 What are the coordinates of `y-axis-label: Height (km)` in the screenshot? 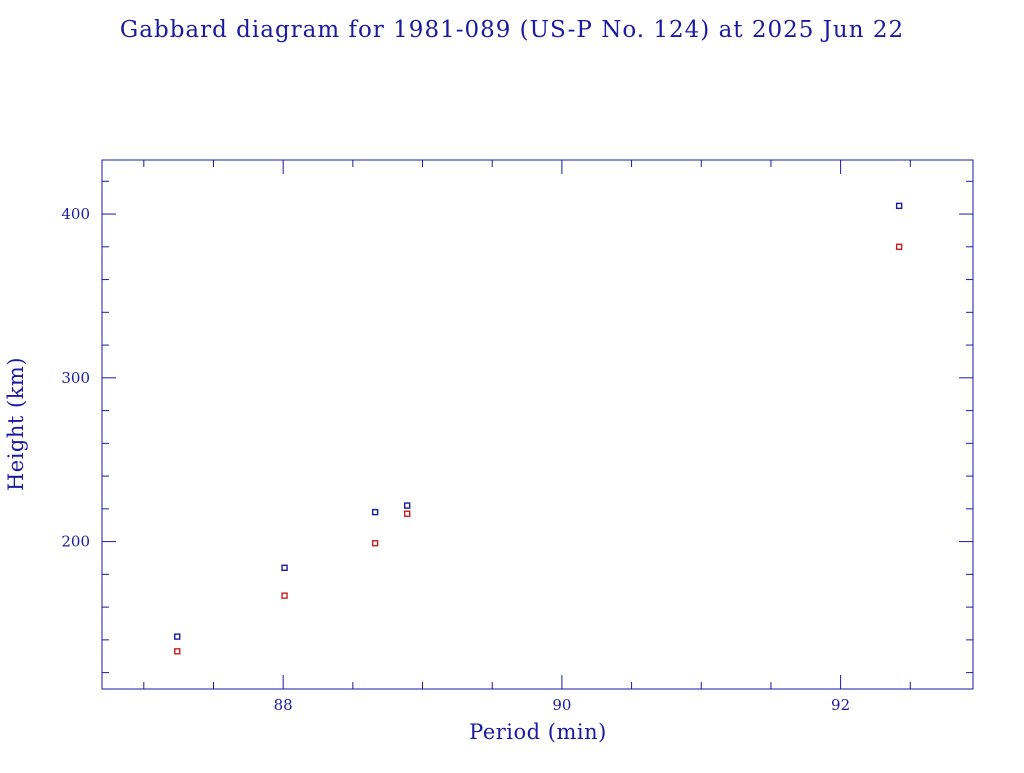 It's located at (16, 424).